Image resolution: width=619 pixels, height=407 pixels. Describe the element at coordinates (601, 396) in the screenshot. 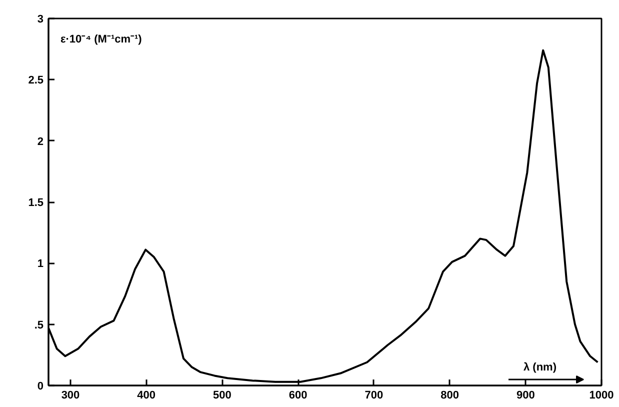

I see `x-tick-label: 1000` at that location.